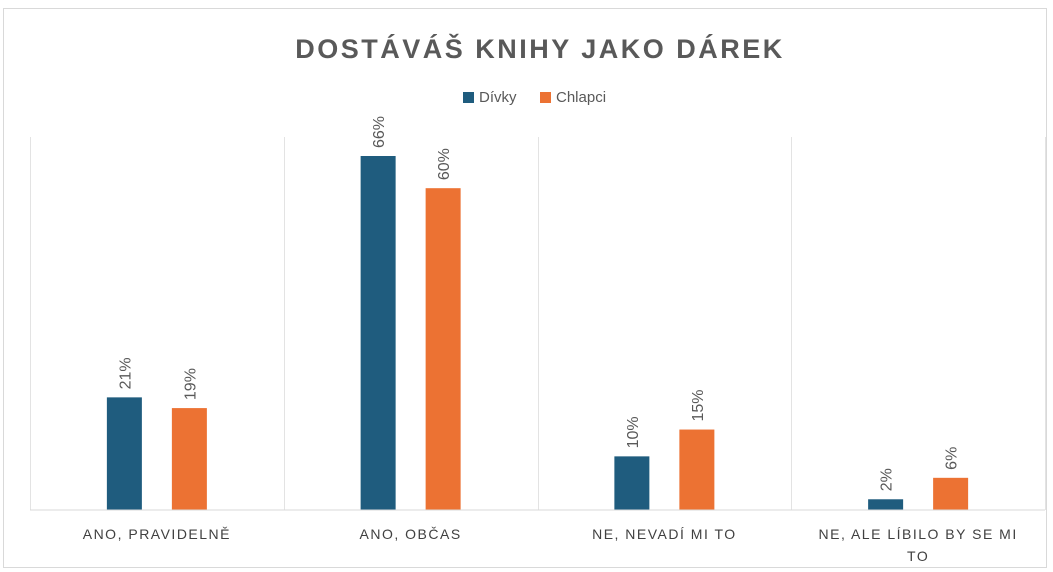 This screenshot has width=1053, height=572. I want to click on category-label-2: NE, NEVADÍ MI TO, so click(664, 534).